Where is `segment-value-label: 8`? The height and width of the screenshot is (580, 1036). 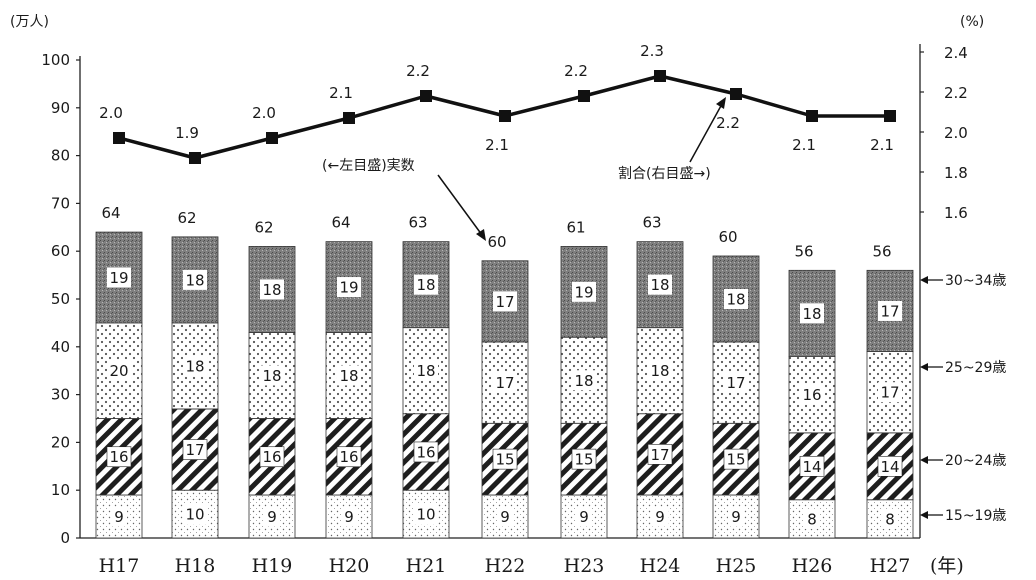 segment-value-label: 8 is located at coordinates (890, 519).